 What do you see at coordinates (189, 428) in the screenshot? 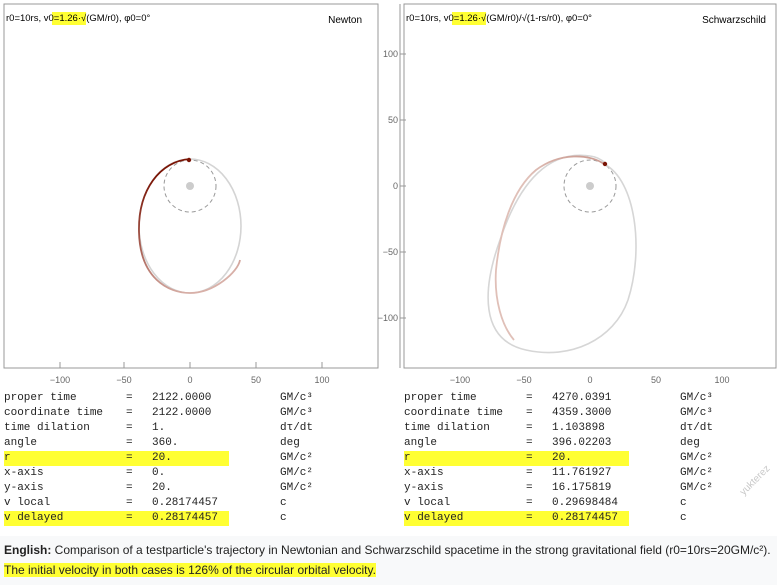
I see `stats-row: time dilation = 1. dτ/dt` at bounding box center [189, 428].